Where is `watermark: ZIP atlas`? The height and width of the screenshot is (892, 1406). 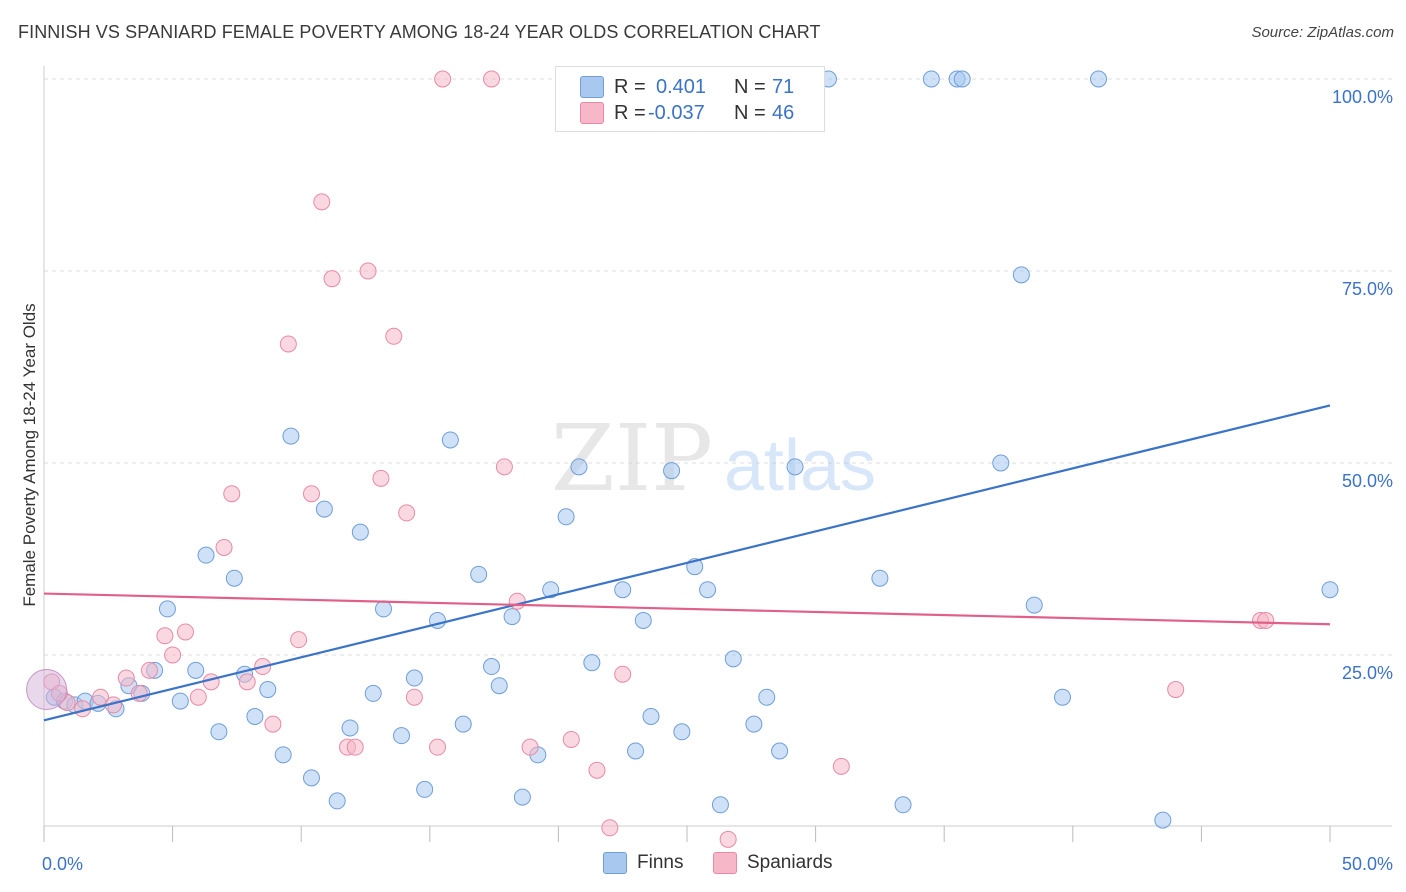
watermark: ZIP atlas is located at coordinates (713, 458).